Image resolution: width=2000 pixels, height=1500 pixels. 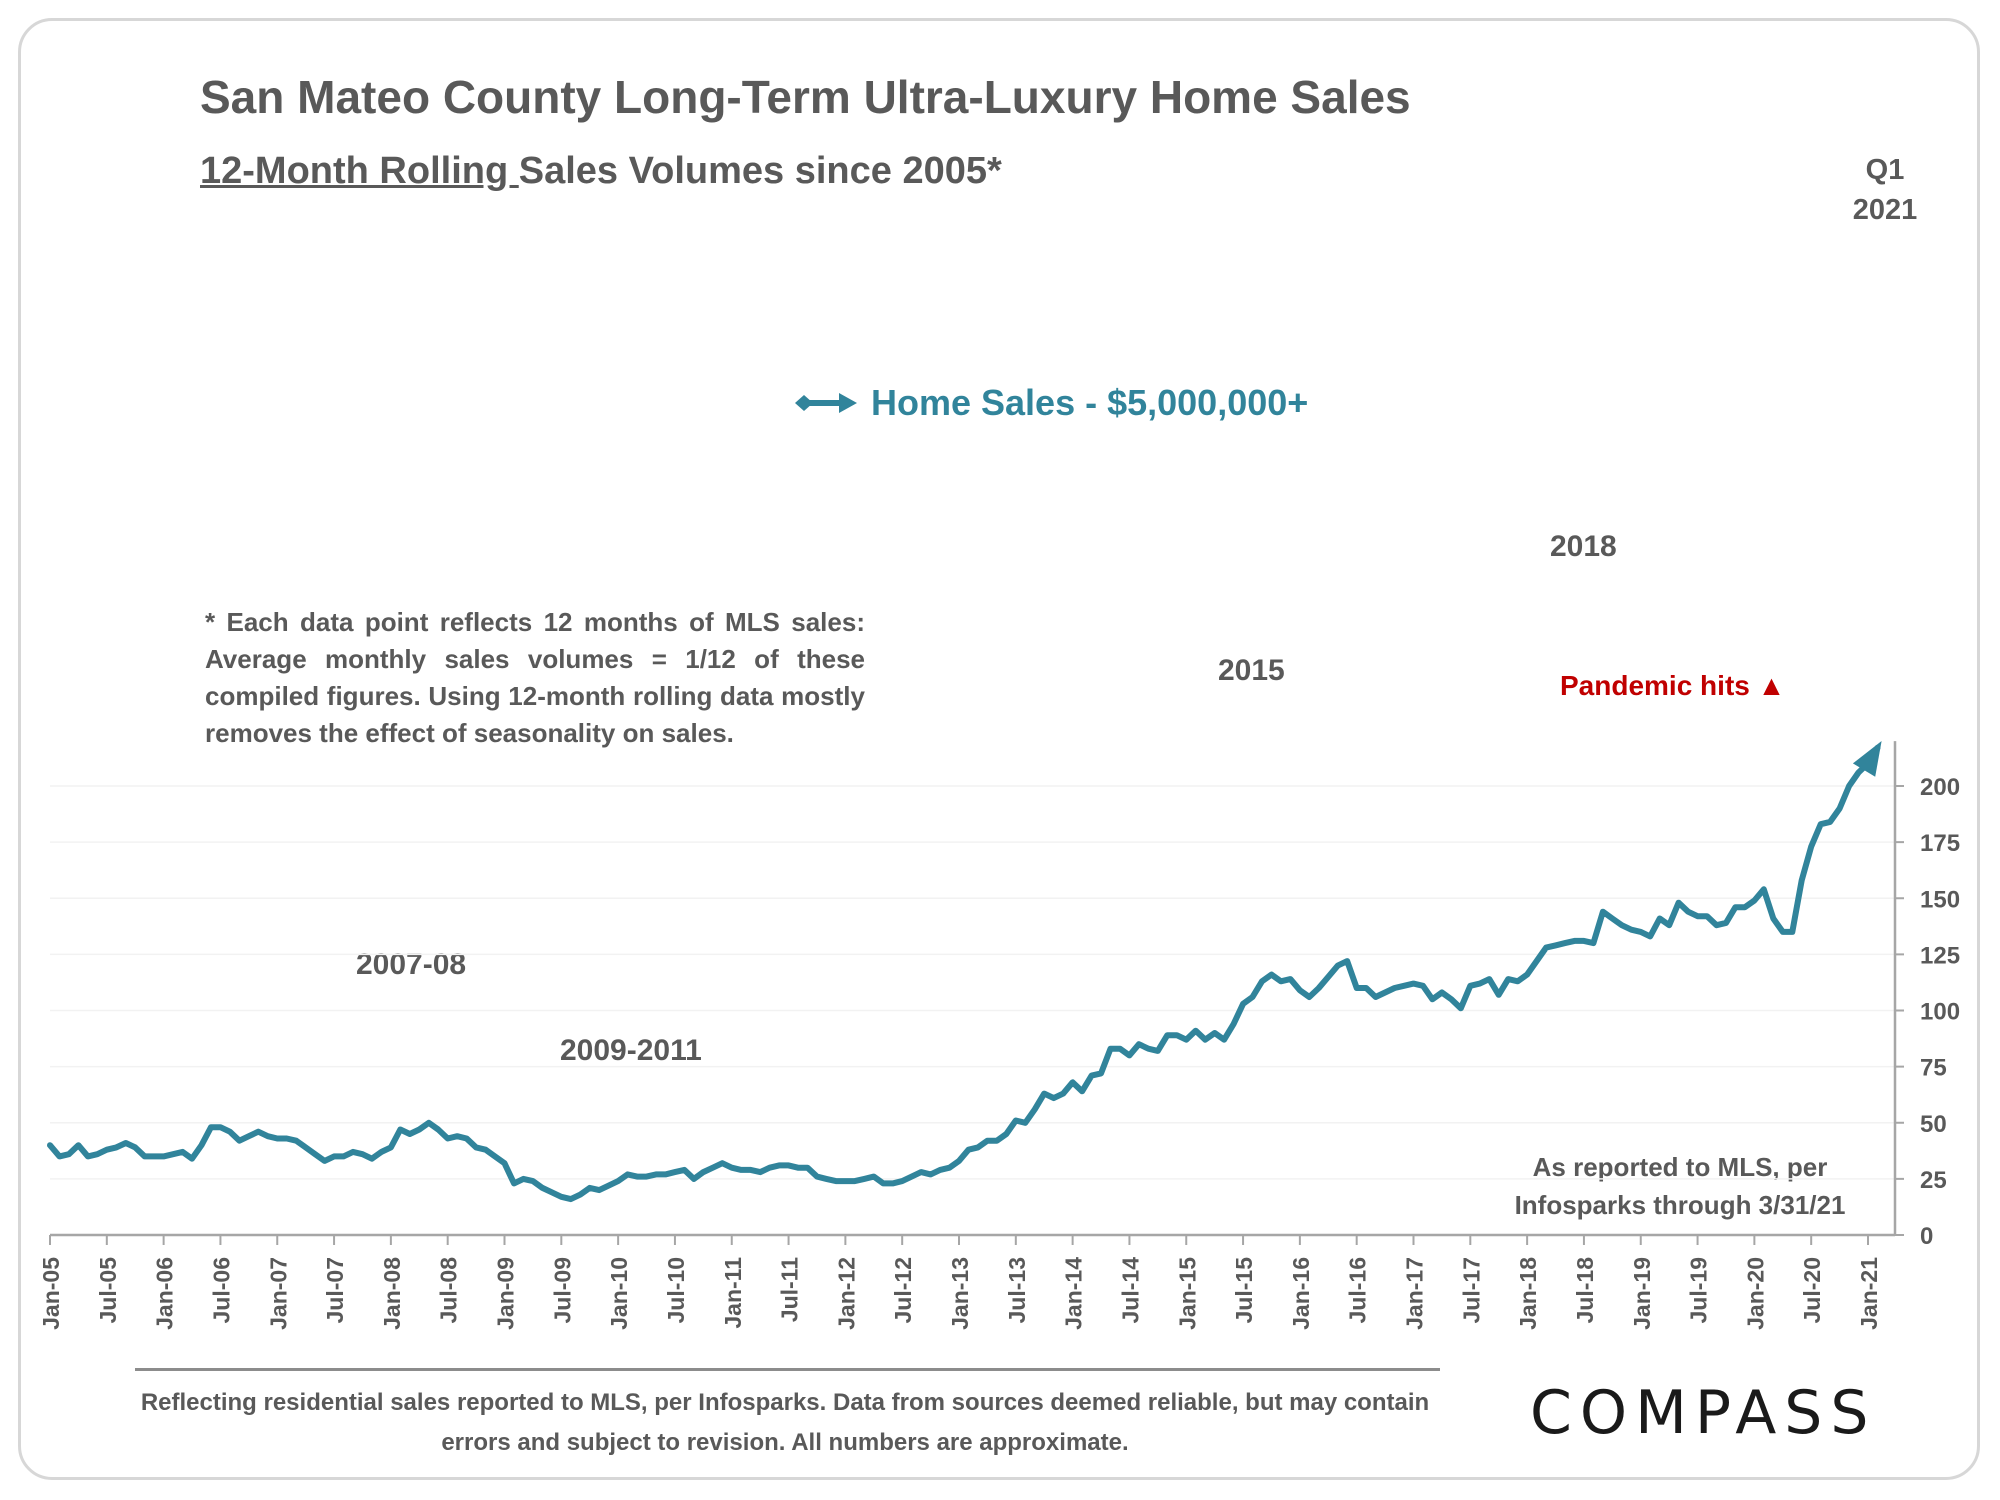 What do you see at coordinates (1940, 899) in the screenshot?
I see `y-tick-label: 150` at bounding box center [1940, 899].